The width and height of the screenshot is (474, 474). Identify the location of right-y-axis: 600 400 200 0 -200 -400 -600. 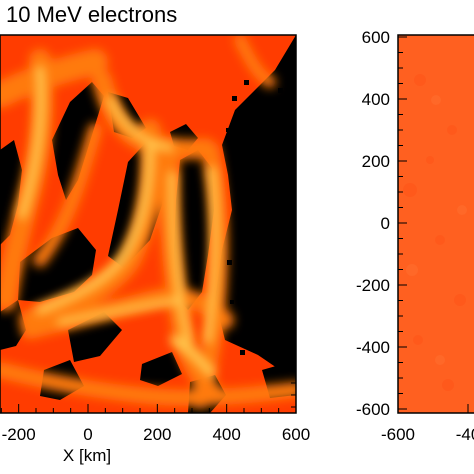
(381, 223).